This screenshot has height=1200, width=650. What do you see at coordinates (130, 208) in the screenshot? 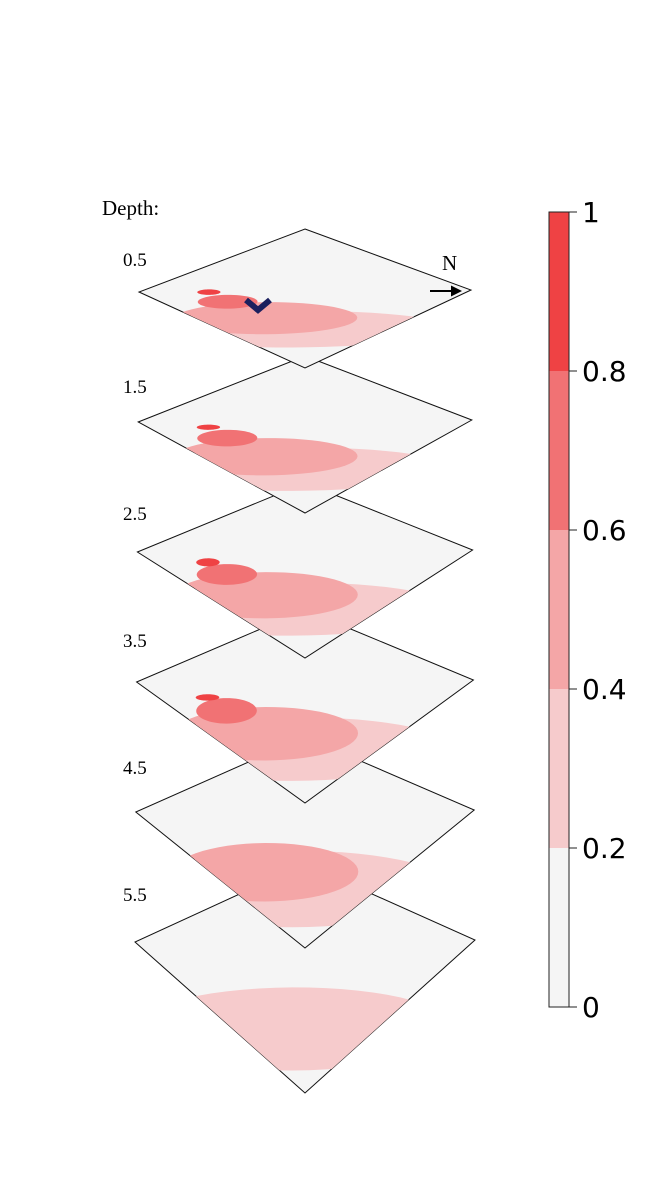
I see `depth-heading: Depth:` at bounding box center [130, 208].